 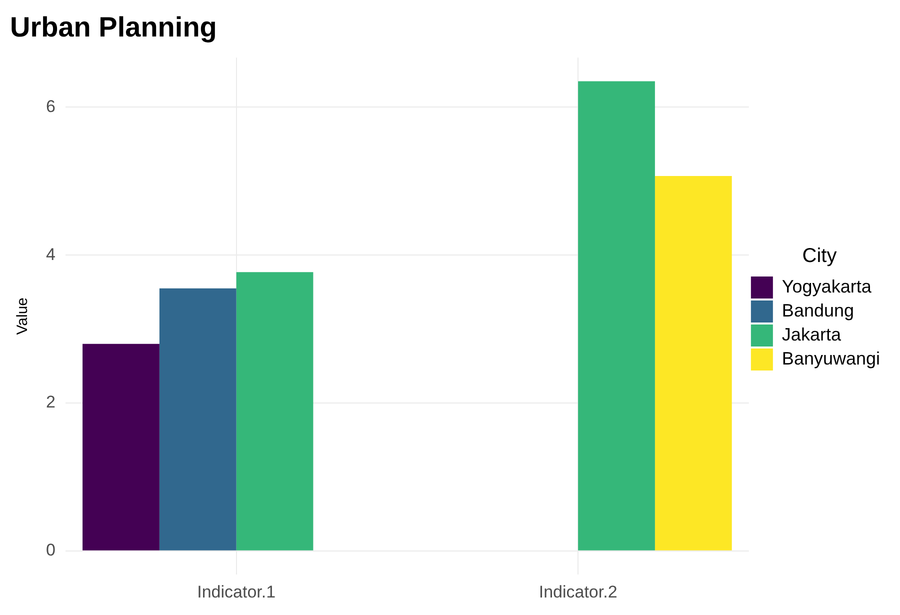 I want to click on legend-label: Banyuwangi, so click(x=831, y=358).